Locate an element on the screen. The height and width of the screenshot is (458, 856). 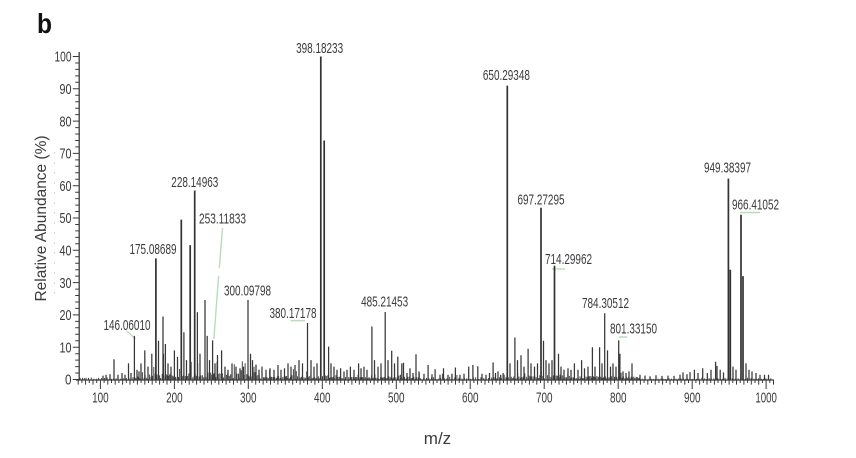
svg-text: 20 is located at coordinates (66, 315).